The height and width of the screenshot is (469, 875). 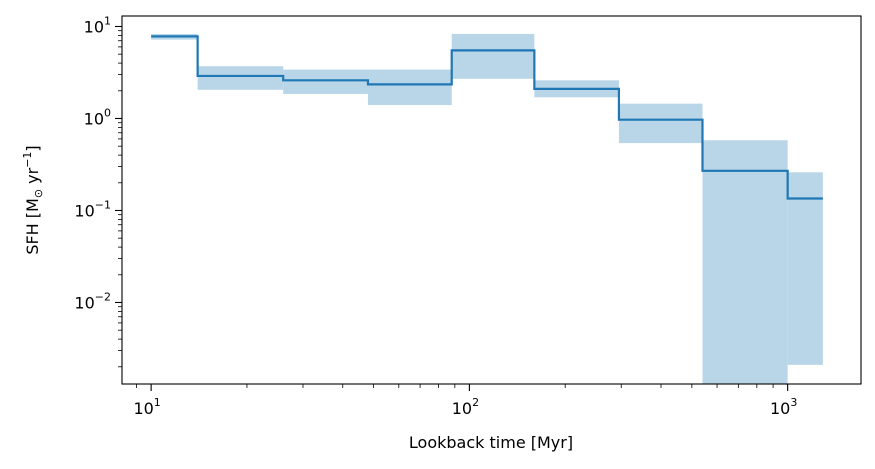 What do you see at coordinates (33, 199) in the screenshot?
I see `y-axis-label: SFH [M⊙ yr−1]` at bounding box center [33, 199].